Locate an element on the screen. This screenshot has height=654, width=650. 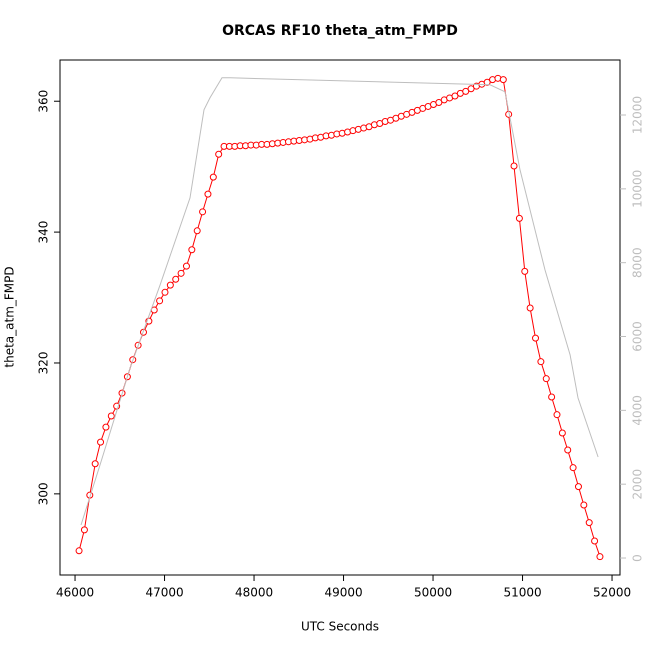
y-tick-label: 360 is located at coordinates (44, 101).